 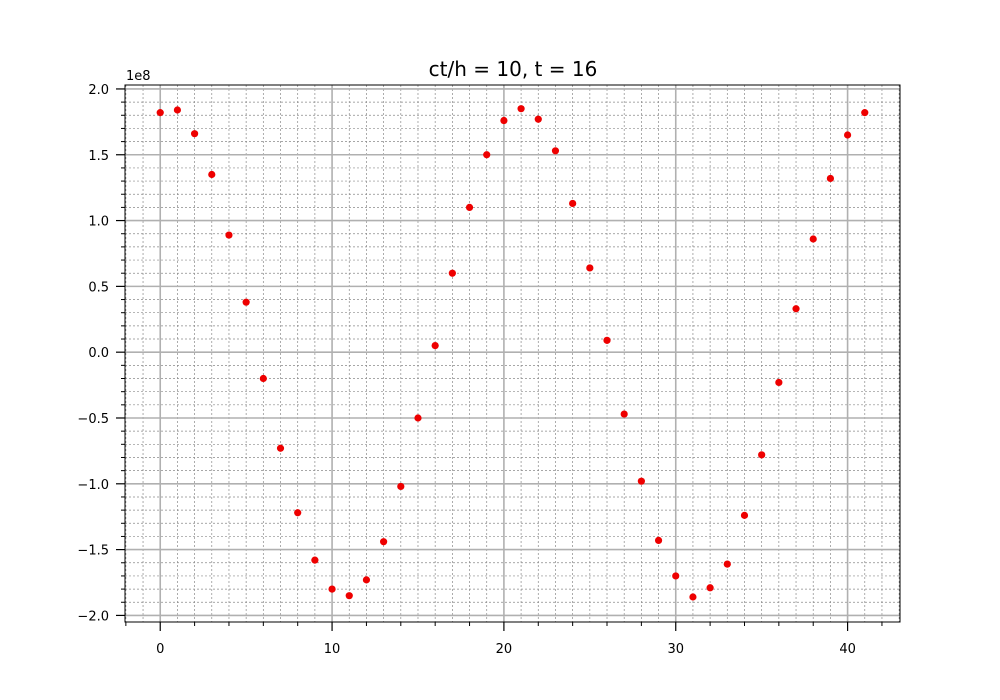 What do you see at coordinates (504, 649) in the screenshot?
I see `x-tick-label: 20` at bounding box center [504, 649].